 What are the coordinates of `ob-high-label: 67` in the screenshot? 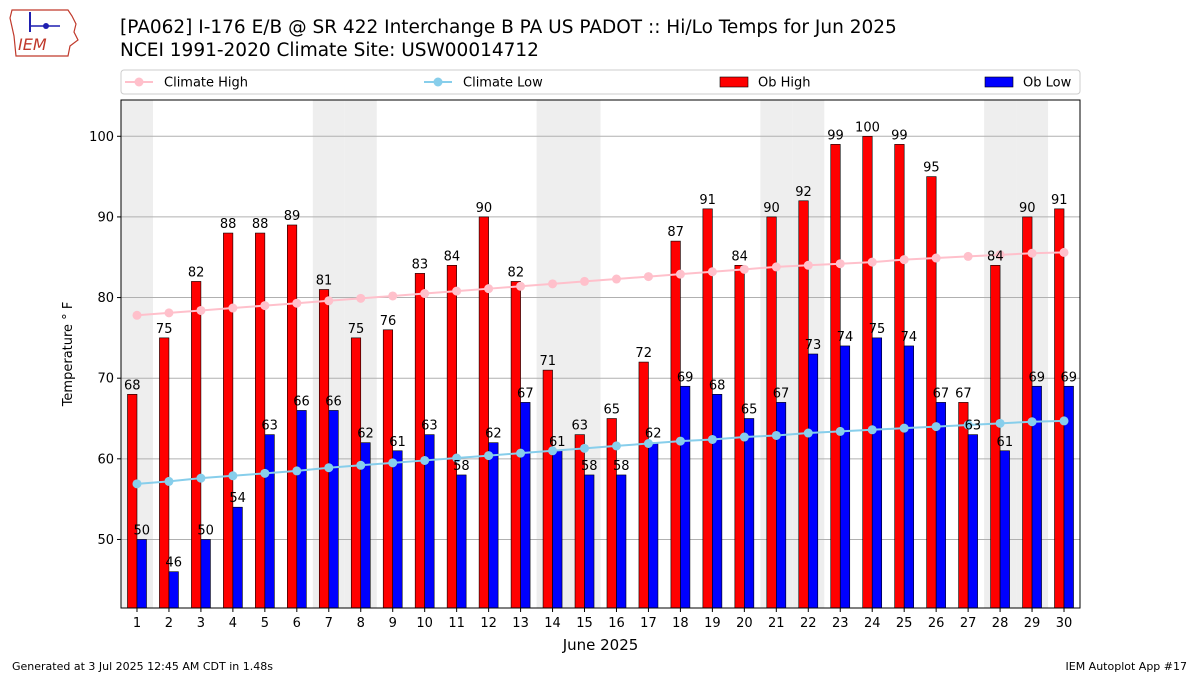 It's located at (963, 393).